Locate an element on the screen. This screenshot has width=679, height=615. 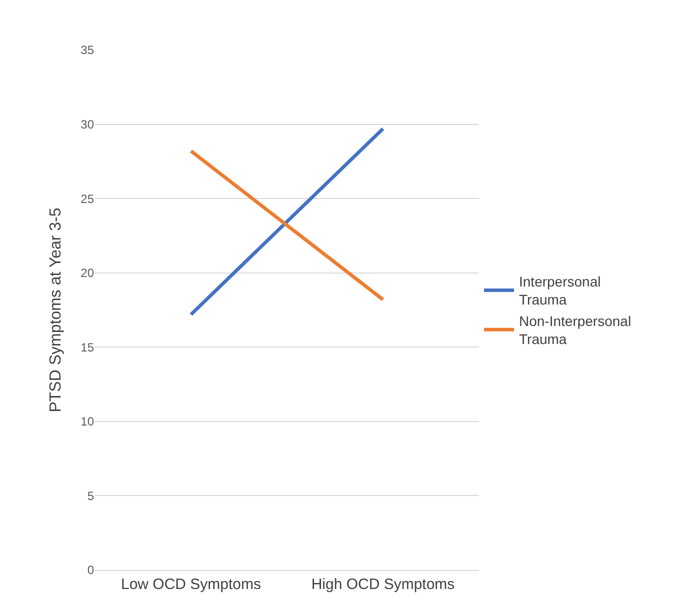
y-tick-label: 35 is located at coordinates (87, 50).